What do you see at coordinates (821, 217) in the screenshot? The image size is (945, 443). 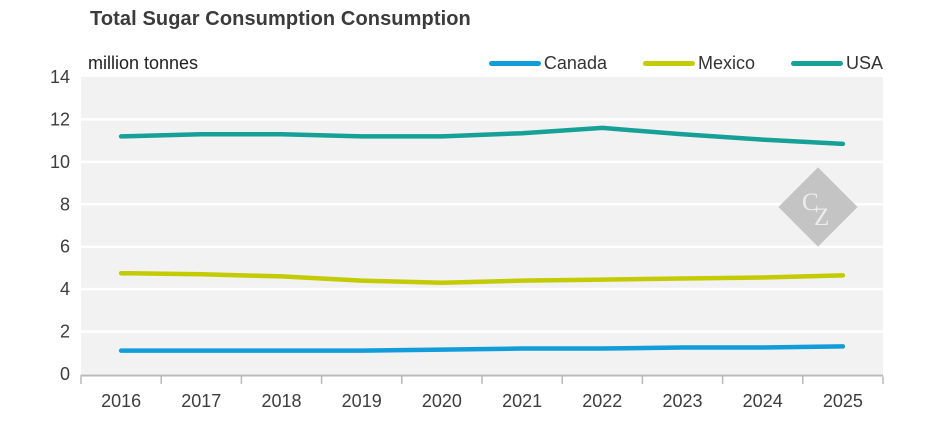 I see `watermark-letter-z: Z` at bounding box center [821, 217].